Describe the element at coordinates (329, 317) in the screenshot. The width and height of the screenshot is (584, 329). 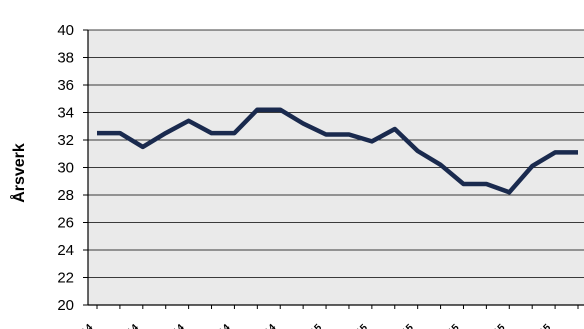
I see `x-axis-ticks: 14 14 14 14 14 15 15 15 15 15 15` at that location.